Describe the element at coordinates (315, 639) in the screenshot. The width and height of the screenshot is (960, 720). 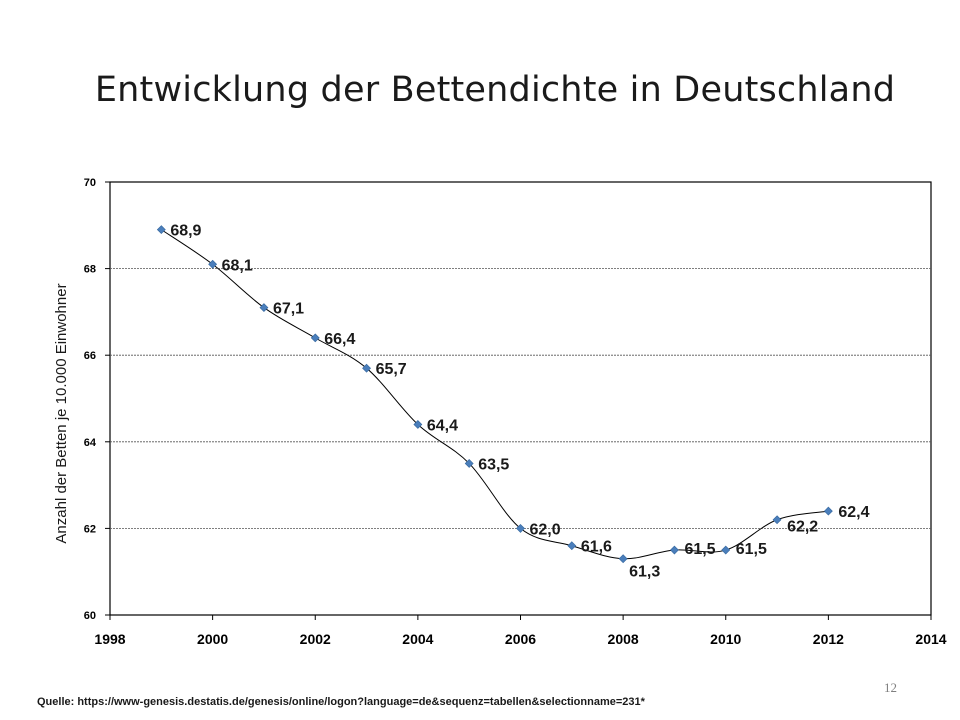
I see `x-tick-label: 2002` at that location.